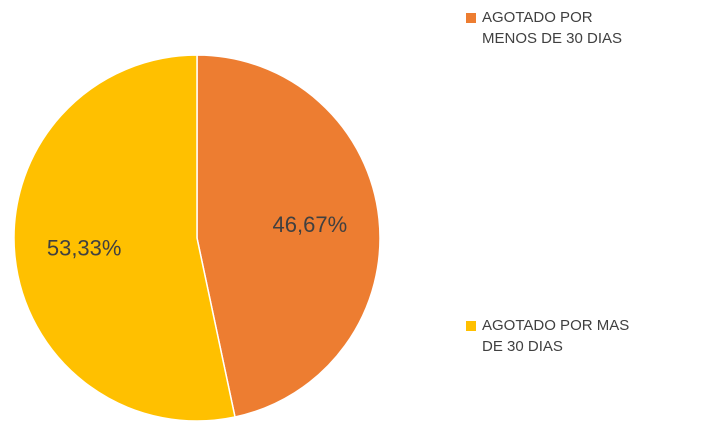 The height and width of the screenshot is (421, 707). Describe the element at coordinates (84, 248) in the screenshot. I see `data-label: 53,33%` at that location.